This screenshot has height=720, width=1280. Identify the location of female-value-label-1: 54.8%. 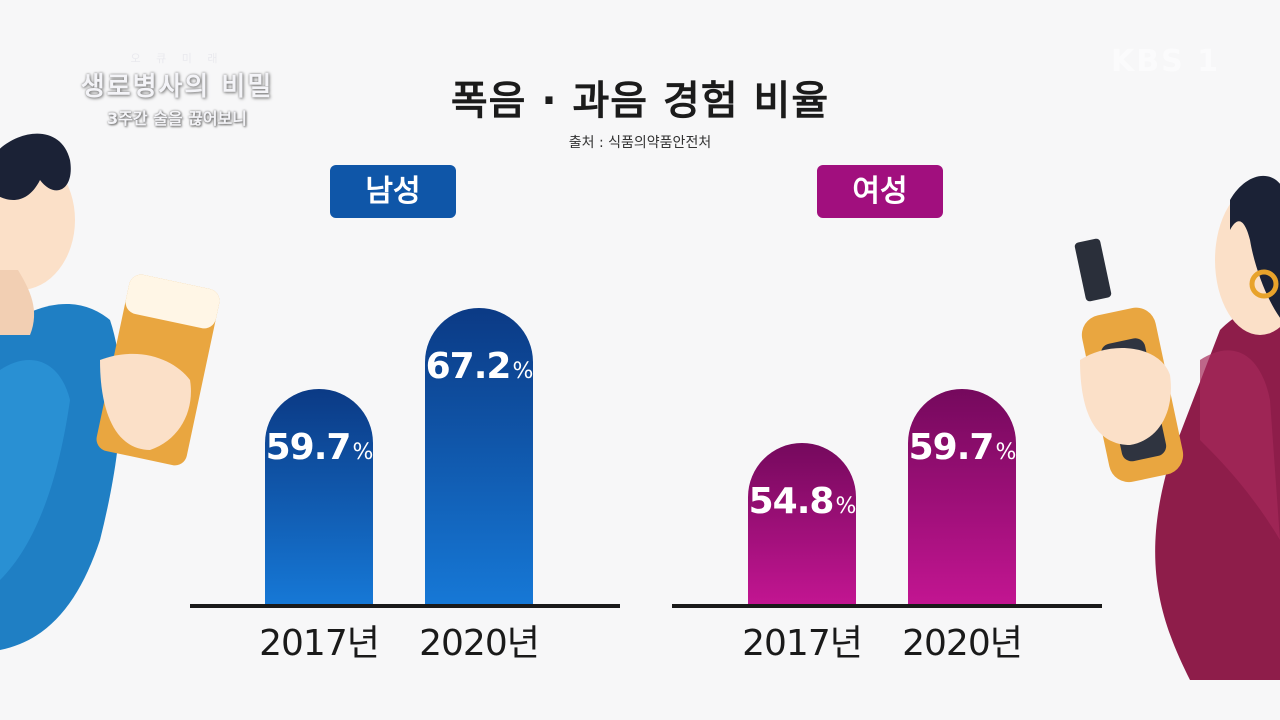
(802, 501).